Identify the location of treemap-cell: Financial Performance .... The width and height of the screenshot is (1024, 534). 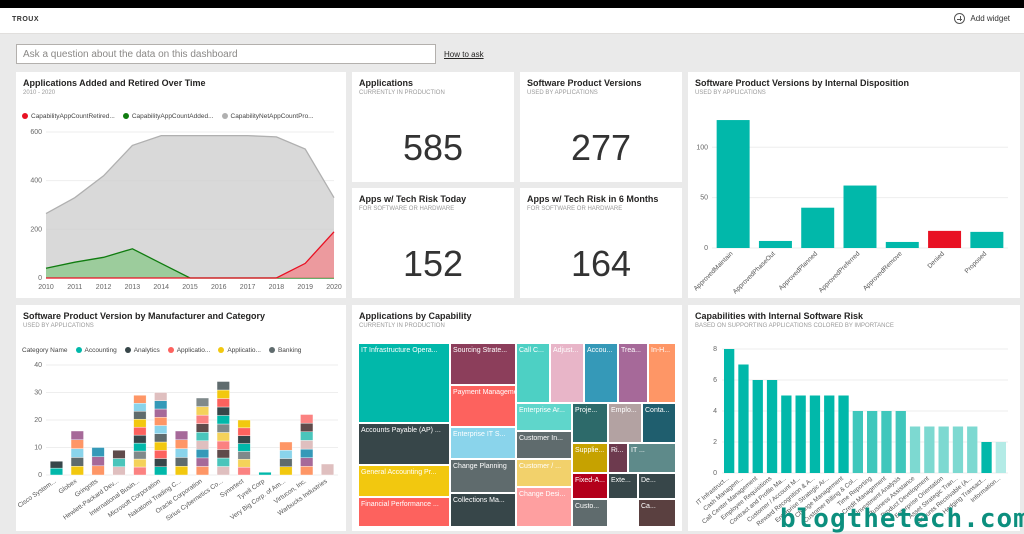
(404, 512).